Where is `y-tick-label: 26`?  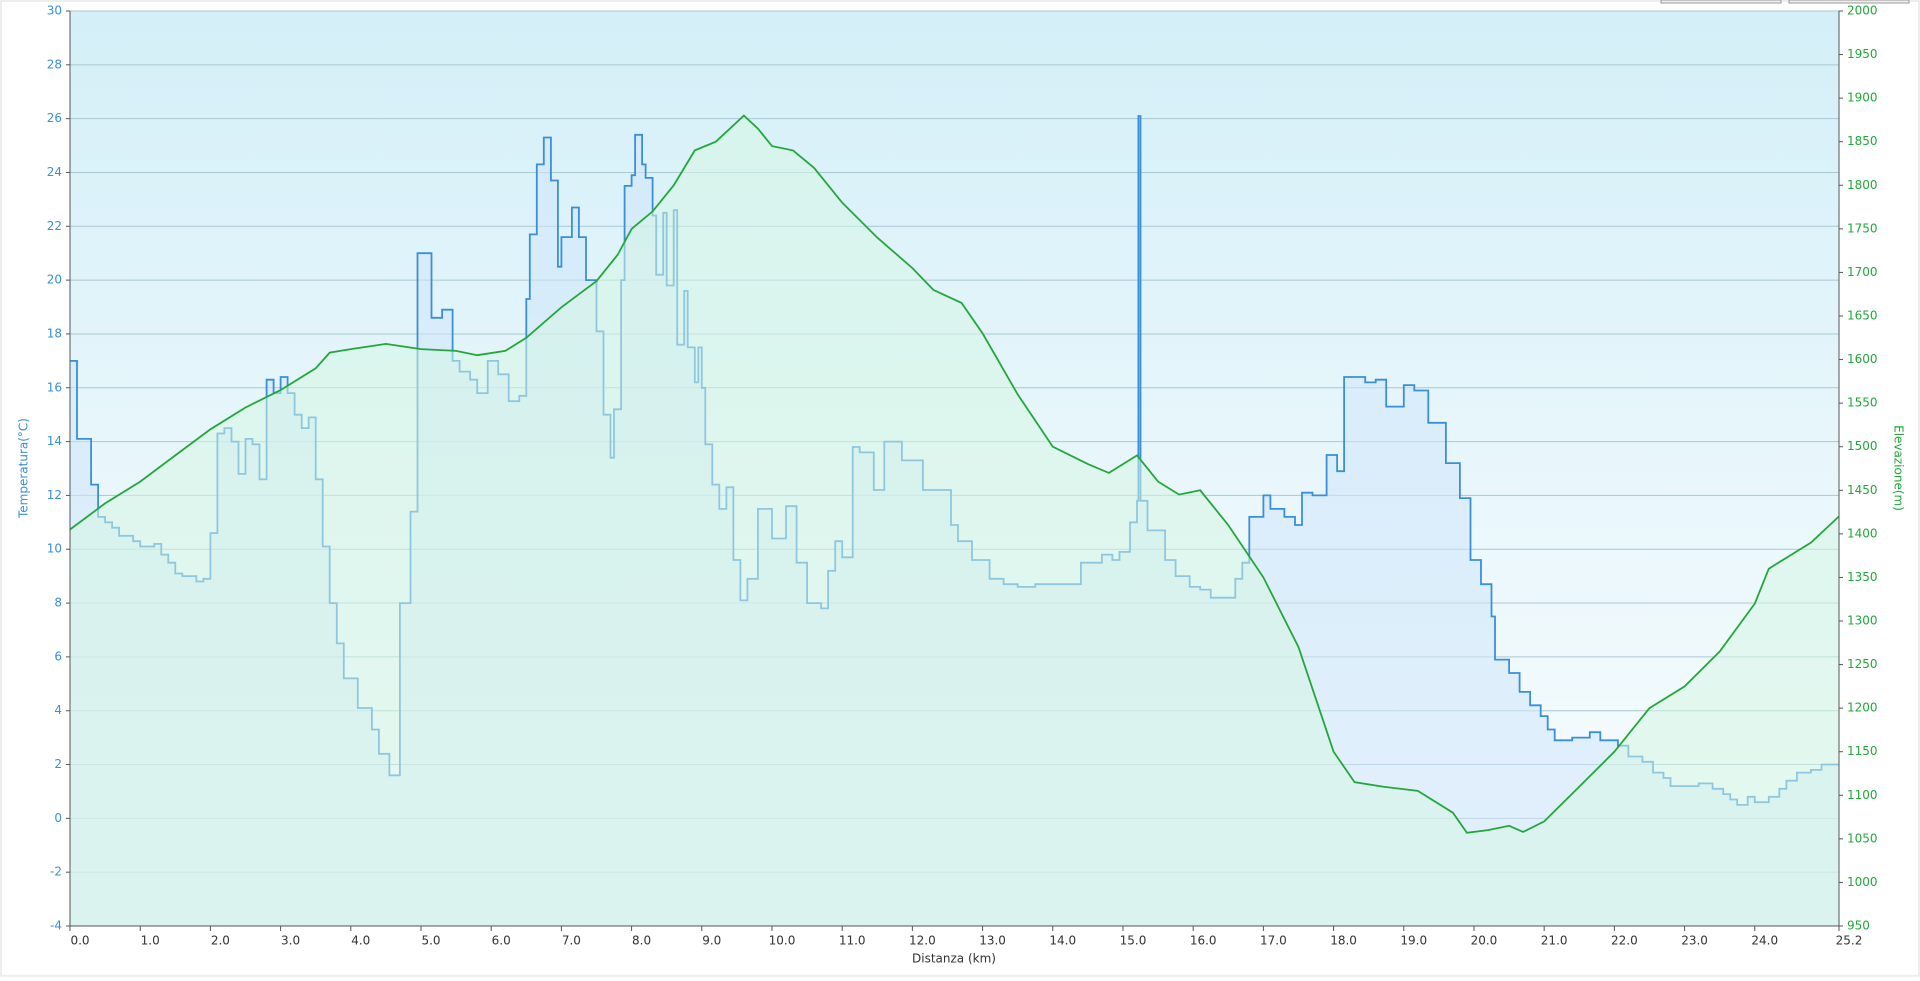
y-tick-label: 26 is located at coordinates (54, 118).